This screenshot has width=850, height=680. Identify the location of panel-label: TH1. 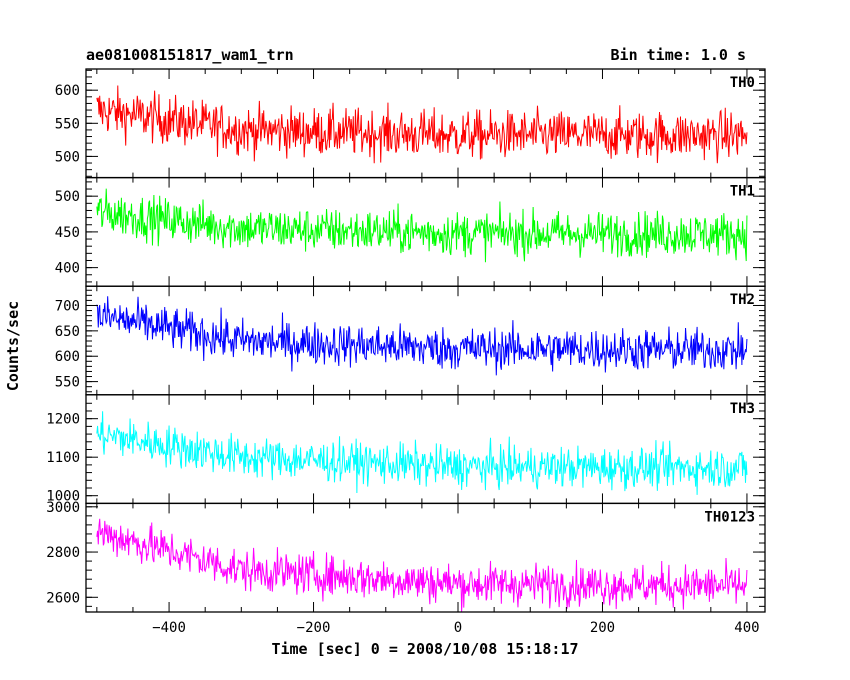
(742, 192).